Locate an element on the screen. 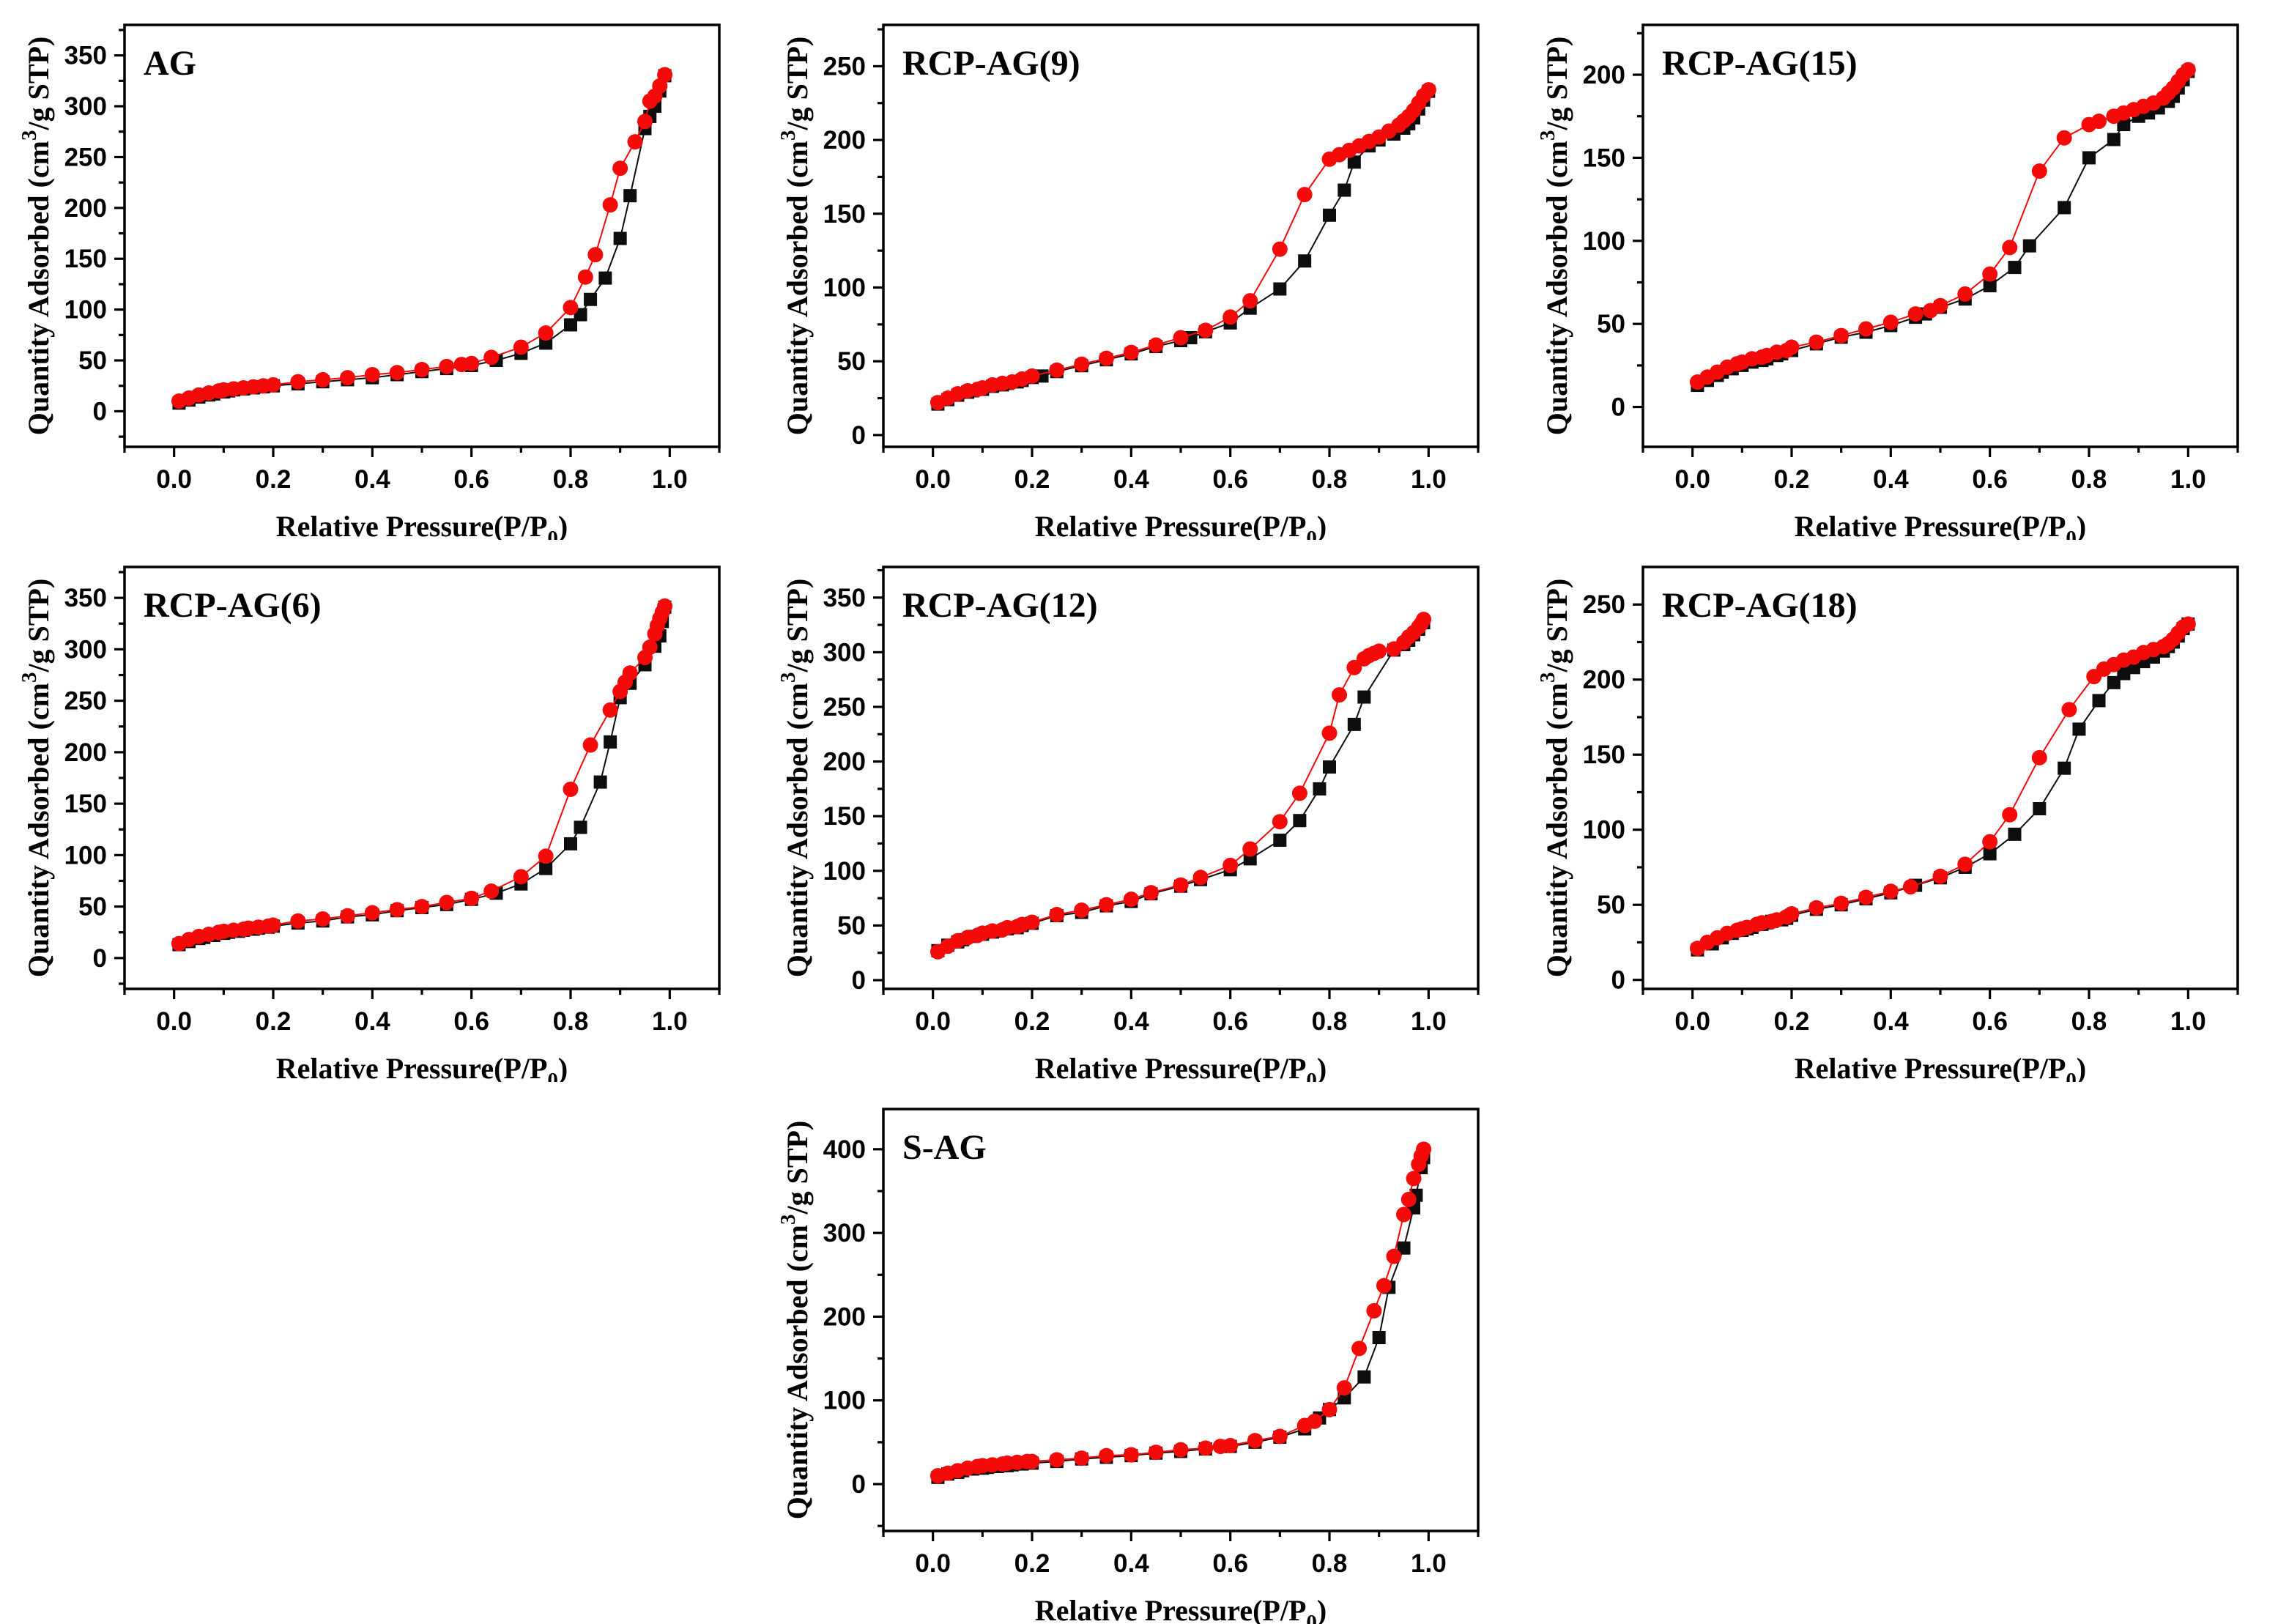  x-tick-label: 0.0 is located at coordinates (1692, 1021).